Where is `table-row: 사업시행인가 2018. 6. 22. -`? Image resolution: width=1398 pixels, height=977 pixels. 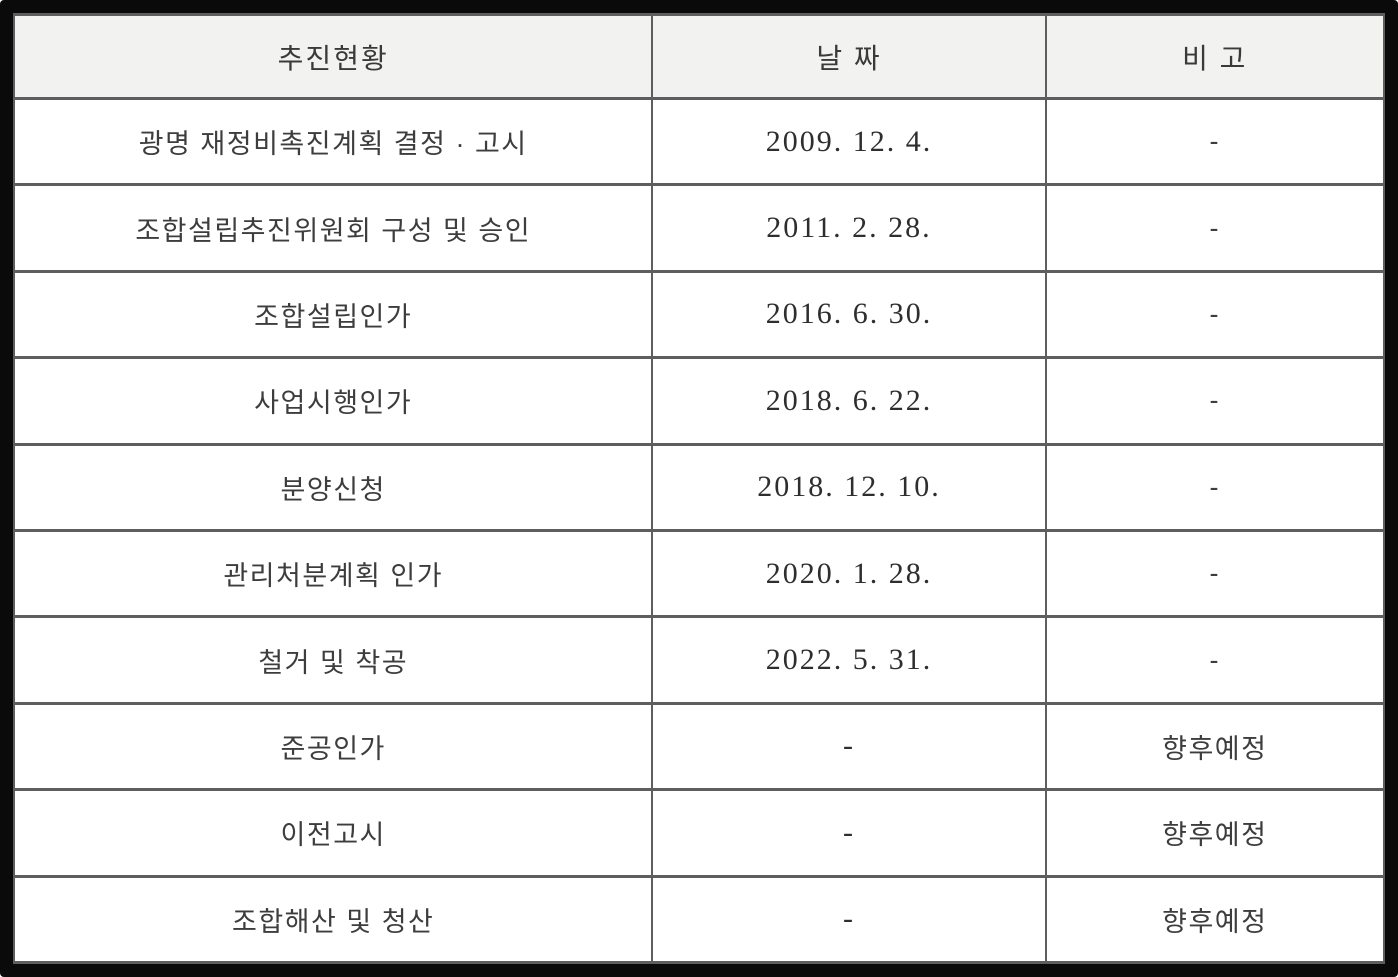
table-row: 사업시행인가 2018. 6. 22. - is located at coordinates (699, 401).